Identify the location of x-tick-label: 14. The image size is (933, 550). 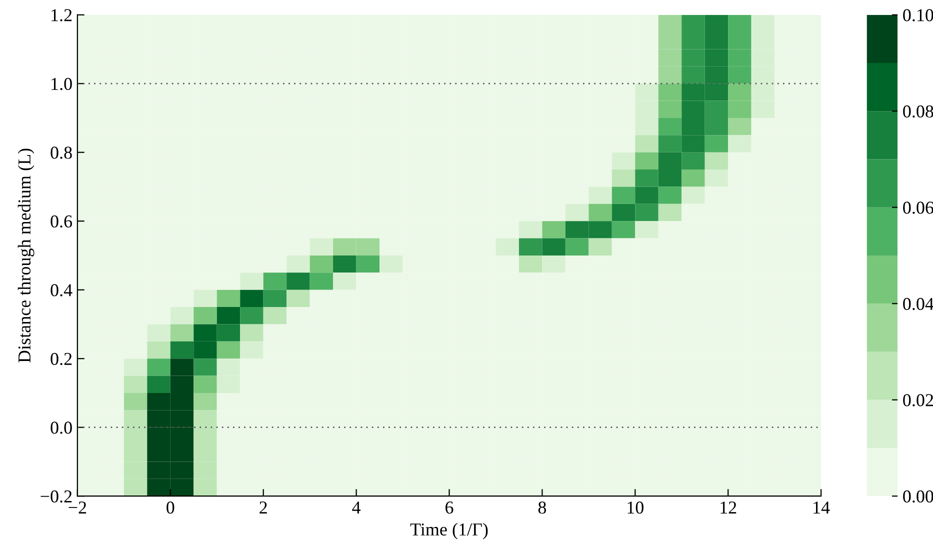
(822, 508).